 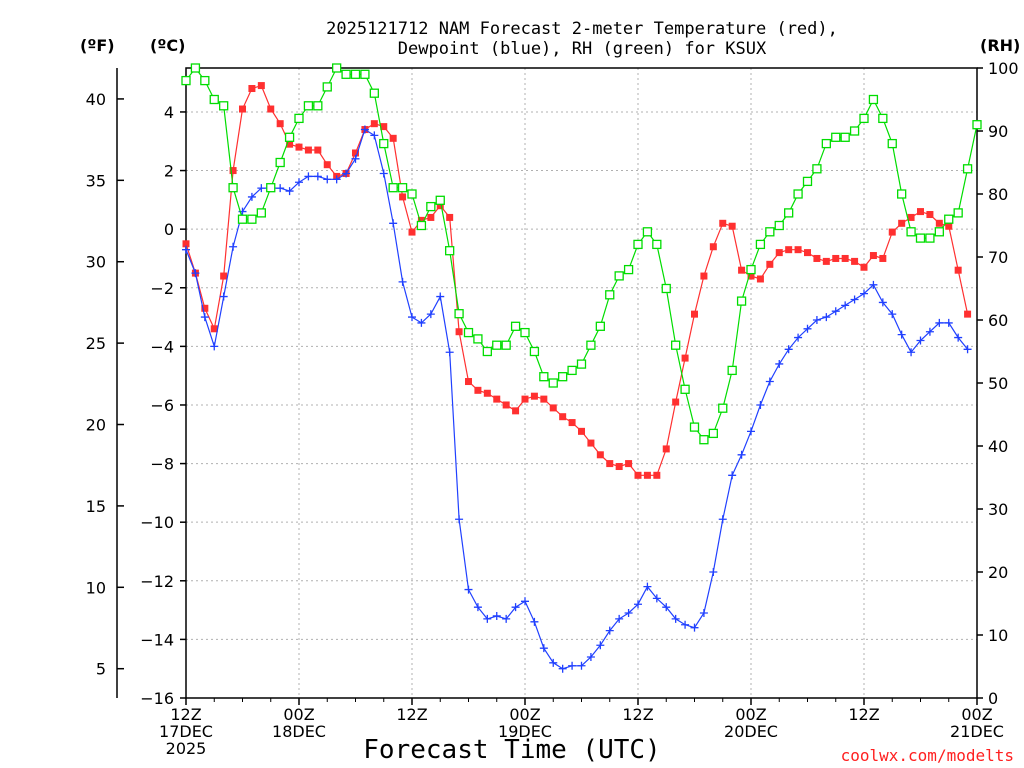 I want to click on celsius-tick-label: −16, so click(x=157, y=698).